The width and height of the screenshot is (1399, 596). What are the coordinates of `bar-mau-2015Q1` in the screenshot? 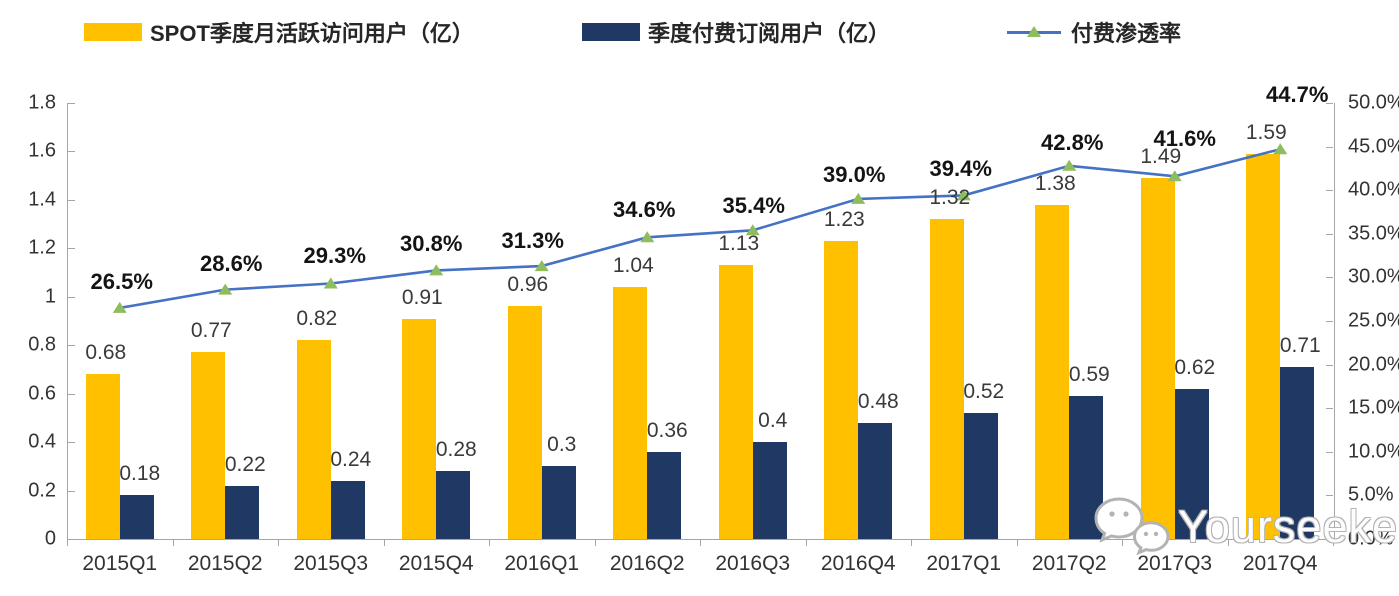 It's located at (102, 456).